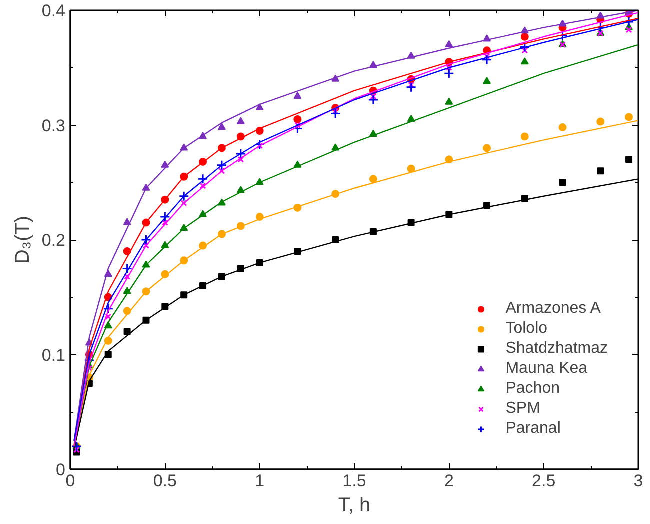  Describe the element at coordinates (553, 309) in the screenshot. I see `legend-label: Armazones A` at that location.